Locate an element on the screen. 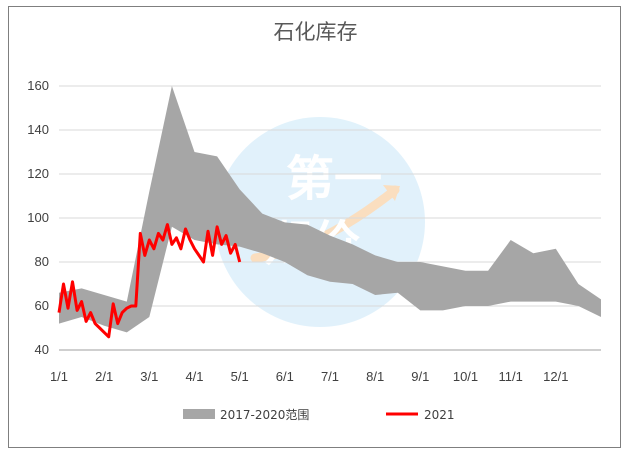 This screenshot has height=456, width=631. legend-label-2021: 2021 is located at coordinates (439, 415).